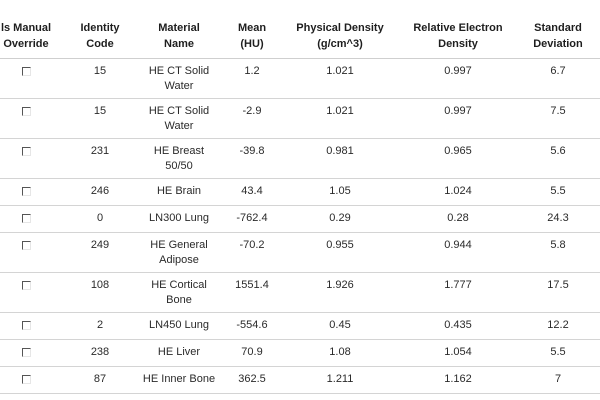 This screenshot has height=400, width=600. Describe the element at coordinates (252, 380) in the screenshot. I see `mean-hu-cell: 362.5` at that location.